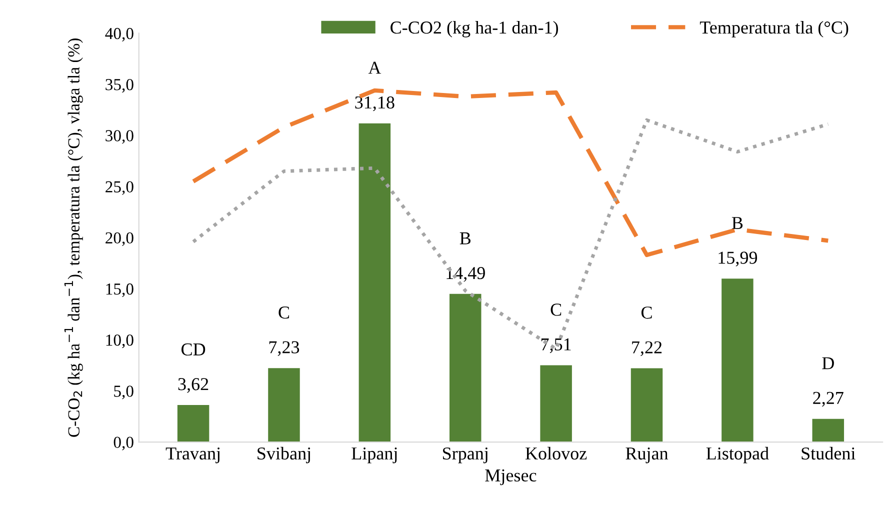 This screenshot has height=511, width=896. Describe the element at coordinates (120, 86) in the screenshot. I see `y-tick-label: 35,0` at that location.